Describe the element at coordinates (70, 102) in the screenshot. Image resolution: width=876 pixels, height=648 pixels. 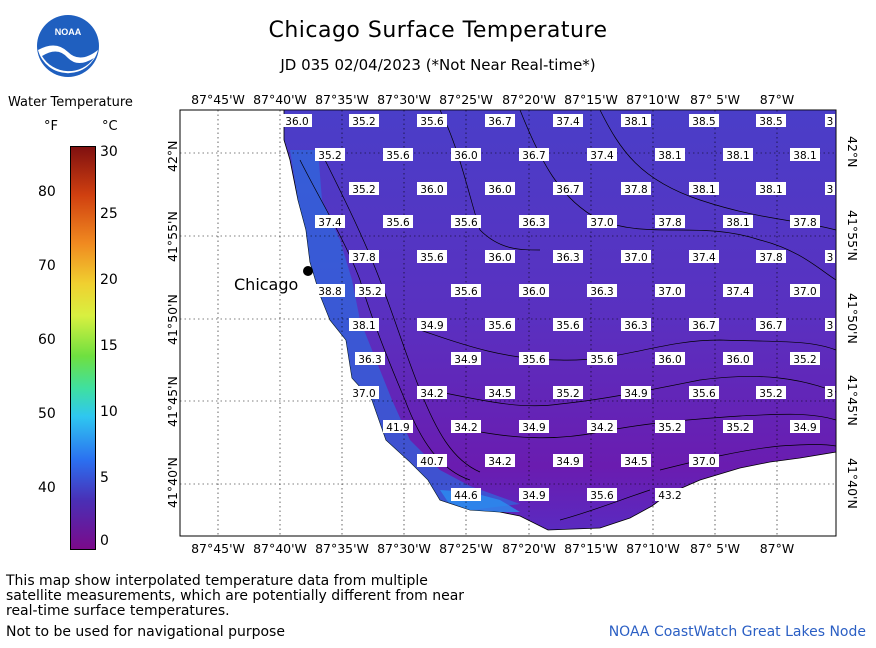
I see `legend-title: Water Temperature` at that location.